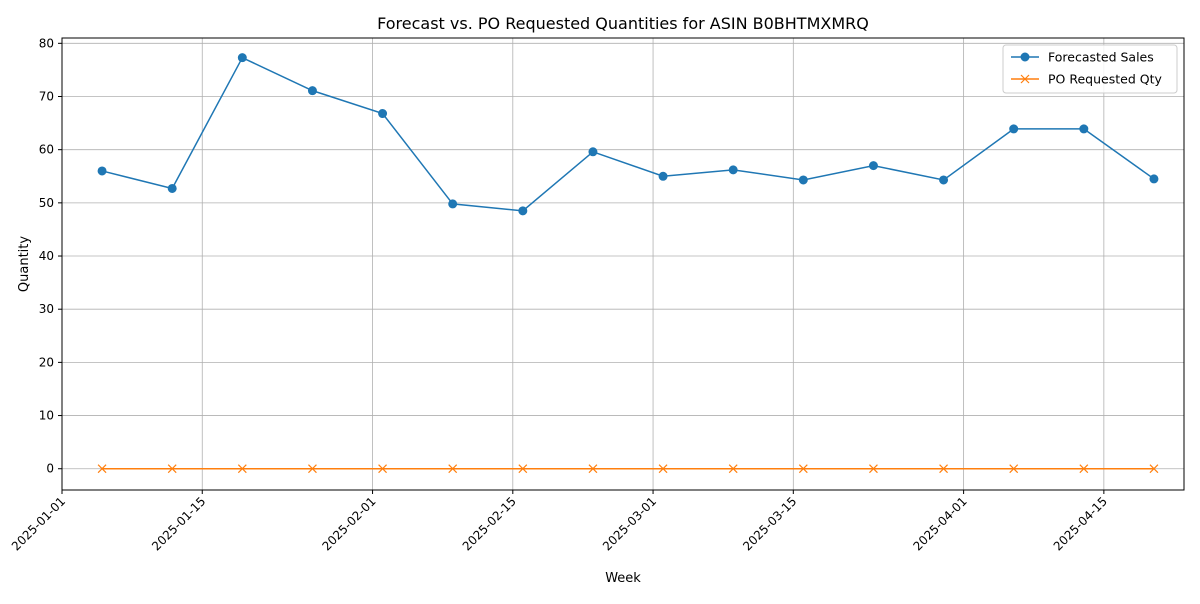 The height and width of the screenshot is (604, 1200). I want to click on legend-label: Forecasted Sales, so click(1101, 57).